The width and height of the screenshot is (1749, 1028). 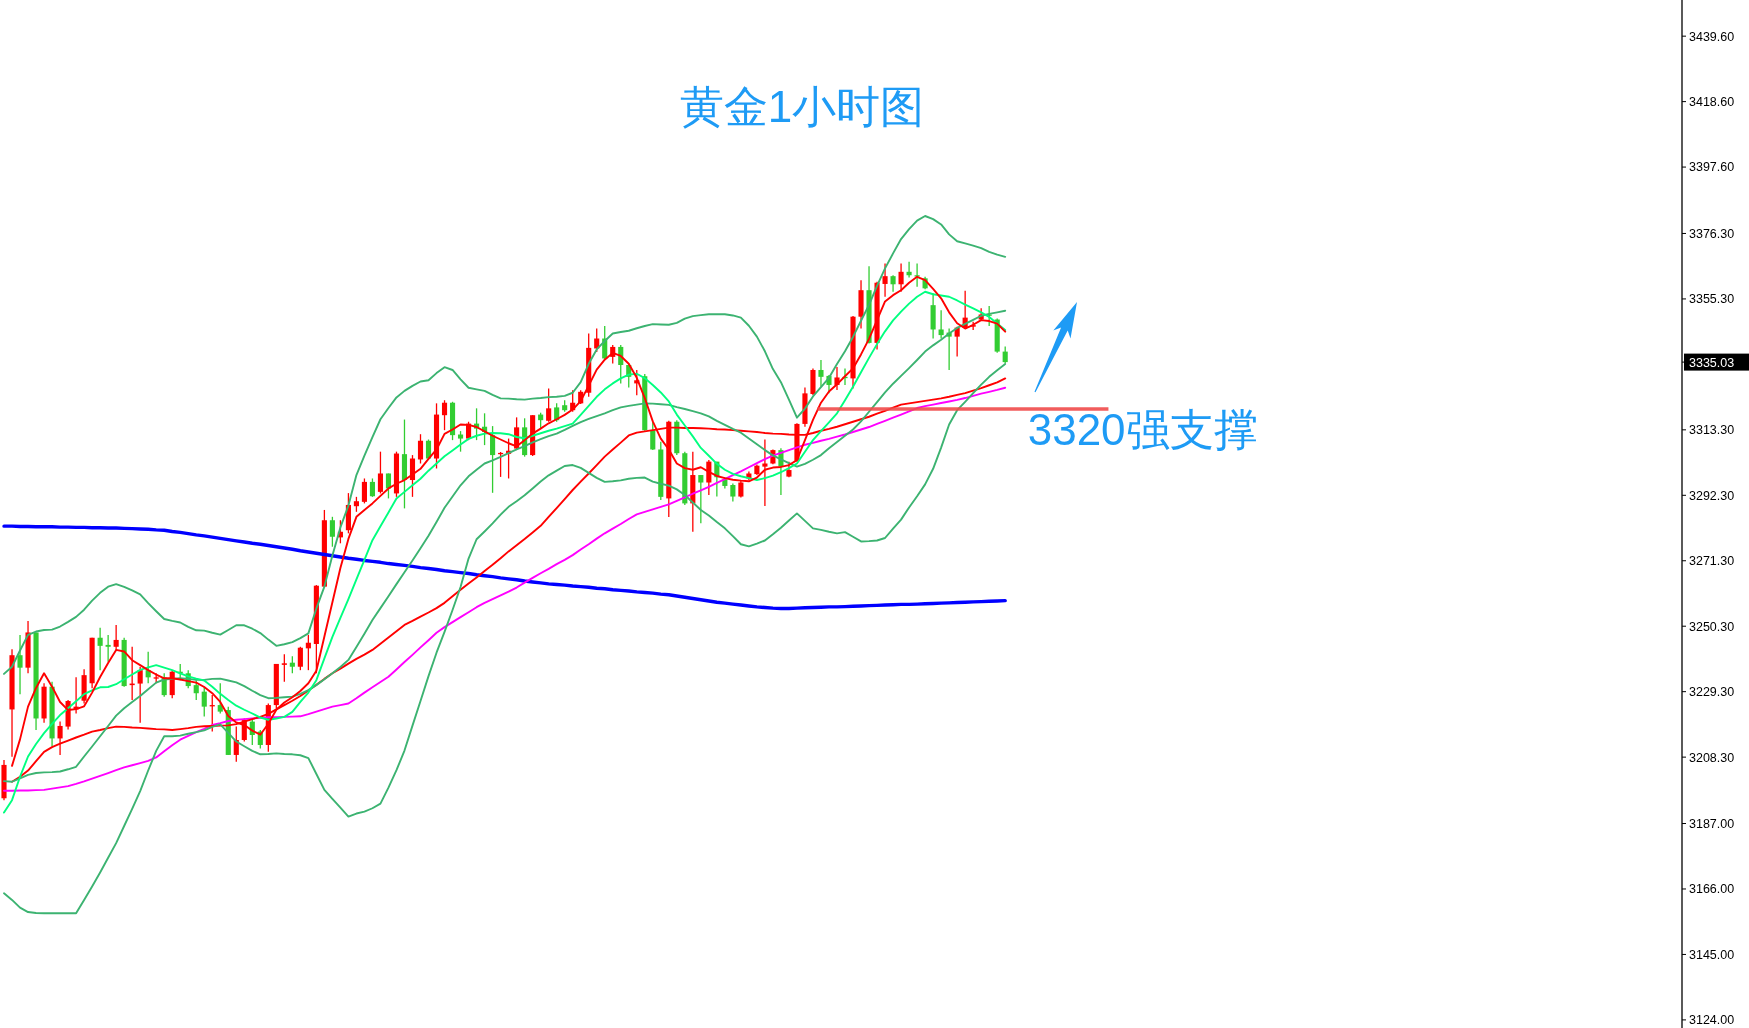 What do you see at coordinates (1712, 102) in the screenshot?
I see `y-tick-label: 3418.60` at bounding box center [1712, 102].